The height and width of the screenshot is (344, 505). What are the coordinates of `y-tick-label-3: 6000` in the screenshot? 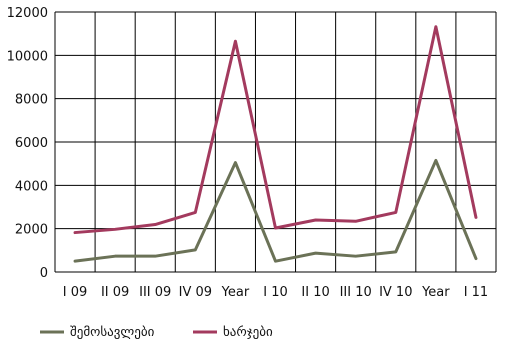 It's located at (31, 143).